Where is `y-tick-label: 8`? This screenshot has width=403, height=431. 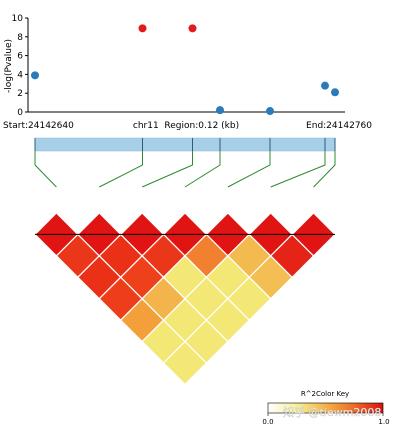
y-tick-label: 8 is located at coordinates (20, 38).